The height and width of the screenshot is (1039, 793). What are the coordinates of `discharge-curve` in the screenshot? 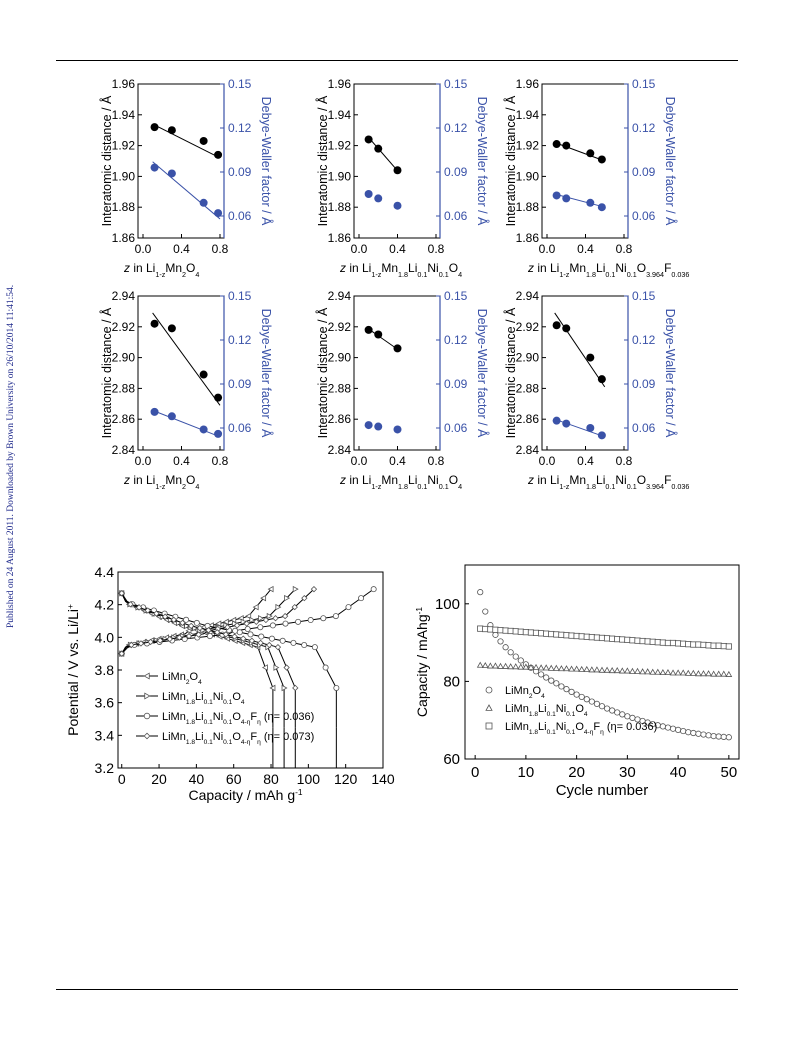 It's located at (203, 660).